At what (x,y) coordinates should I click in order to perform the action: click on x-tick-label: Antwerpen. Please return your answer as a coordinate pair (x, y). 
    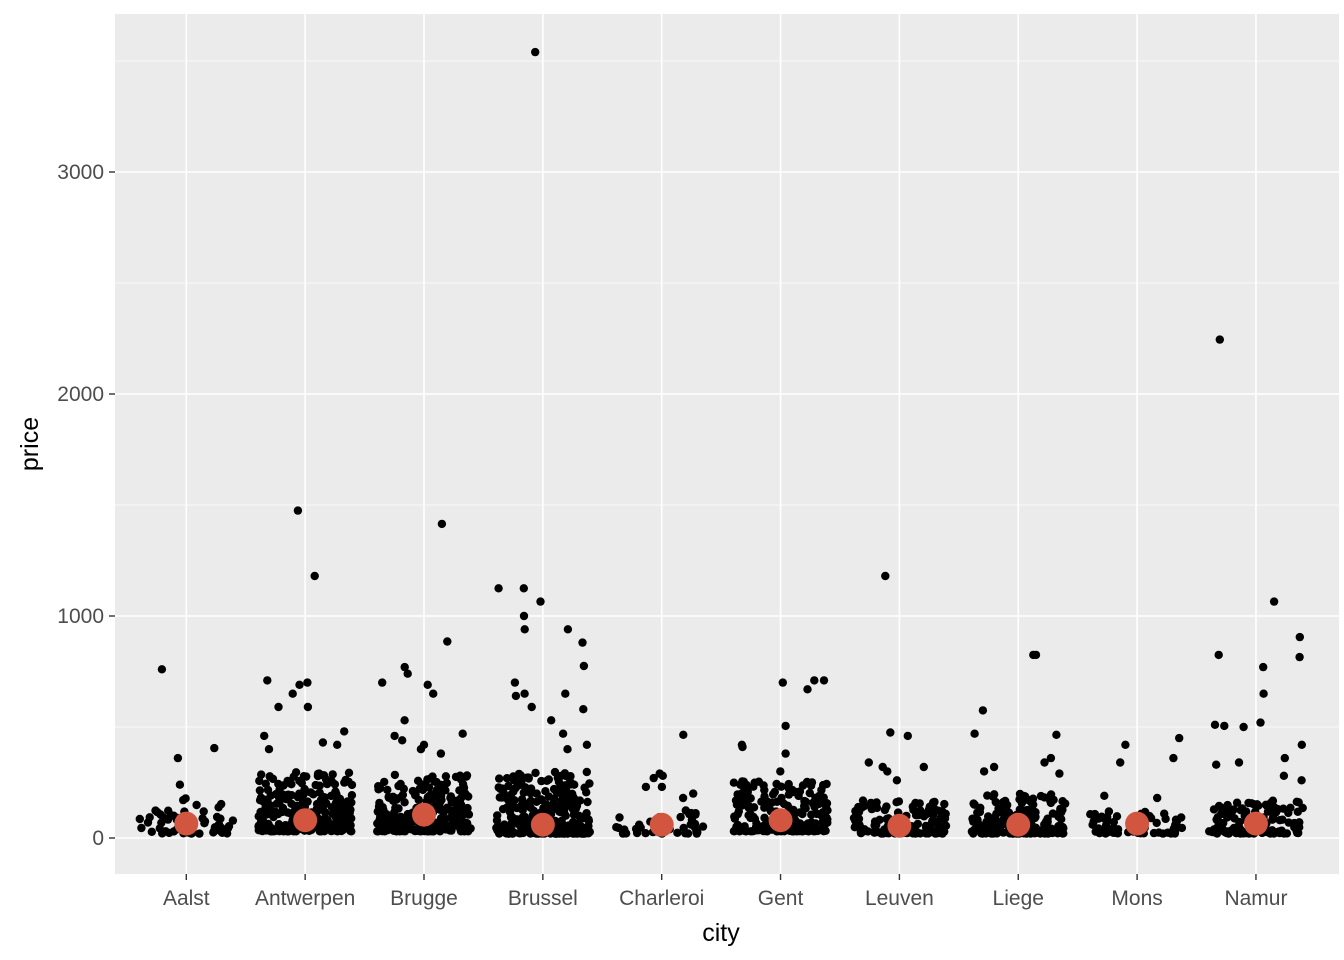
    Looking at the image, I should click on (305, 898).